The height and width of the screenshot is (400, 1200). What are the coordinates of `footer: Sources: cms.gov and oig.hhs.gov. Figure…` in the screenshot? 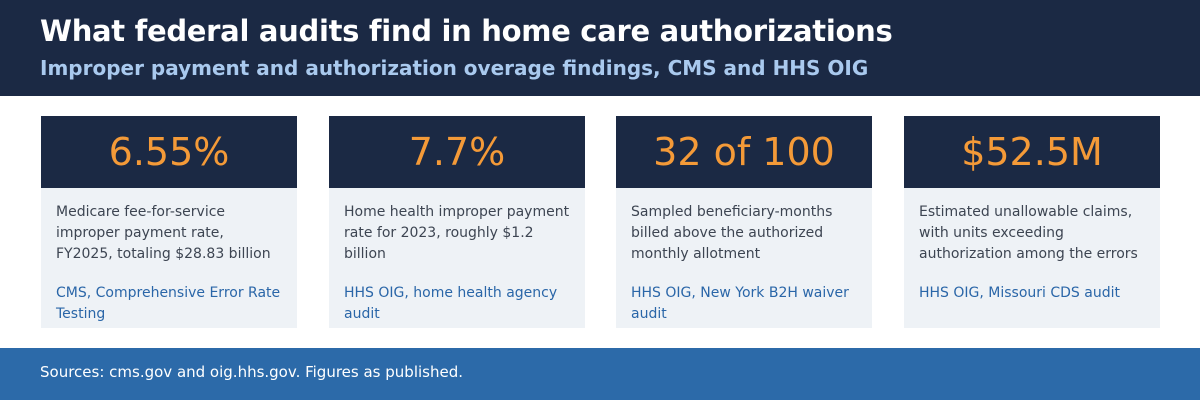 It's located at (600, 374).